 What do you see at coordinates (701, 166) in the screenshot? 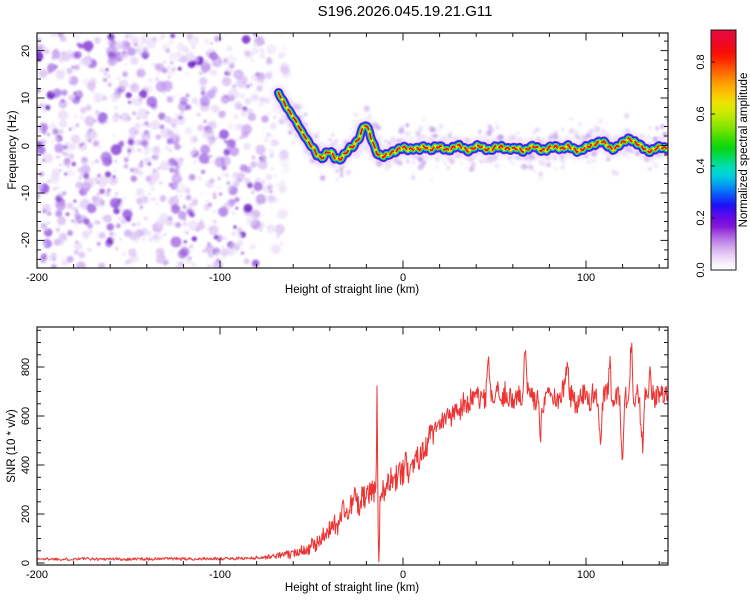
I see `tick-label: 0.4` at bounding box center [701, 166].